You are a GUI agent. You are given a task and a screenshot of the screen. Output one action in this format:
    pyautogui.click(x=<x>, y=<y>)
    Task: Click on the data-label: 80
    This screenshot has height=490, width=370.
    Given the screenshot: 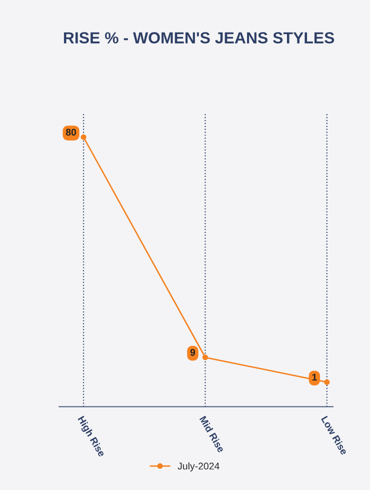 What is the action you would take?
    pyautogui.click(x=71, y=132)
    